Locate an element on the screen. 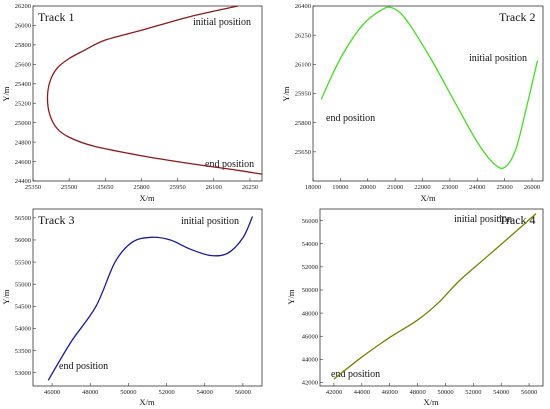  y-ticks: 53000 53500 54000 54500 55000 55500 56000 56500 is located at coordinates (25, 296).